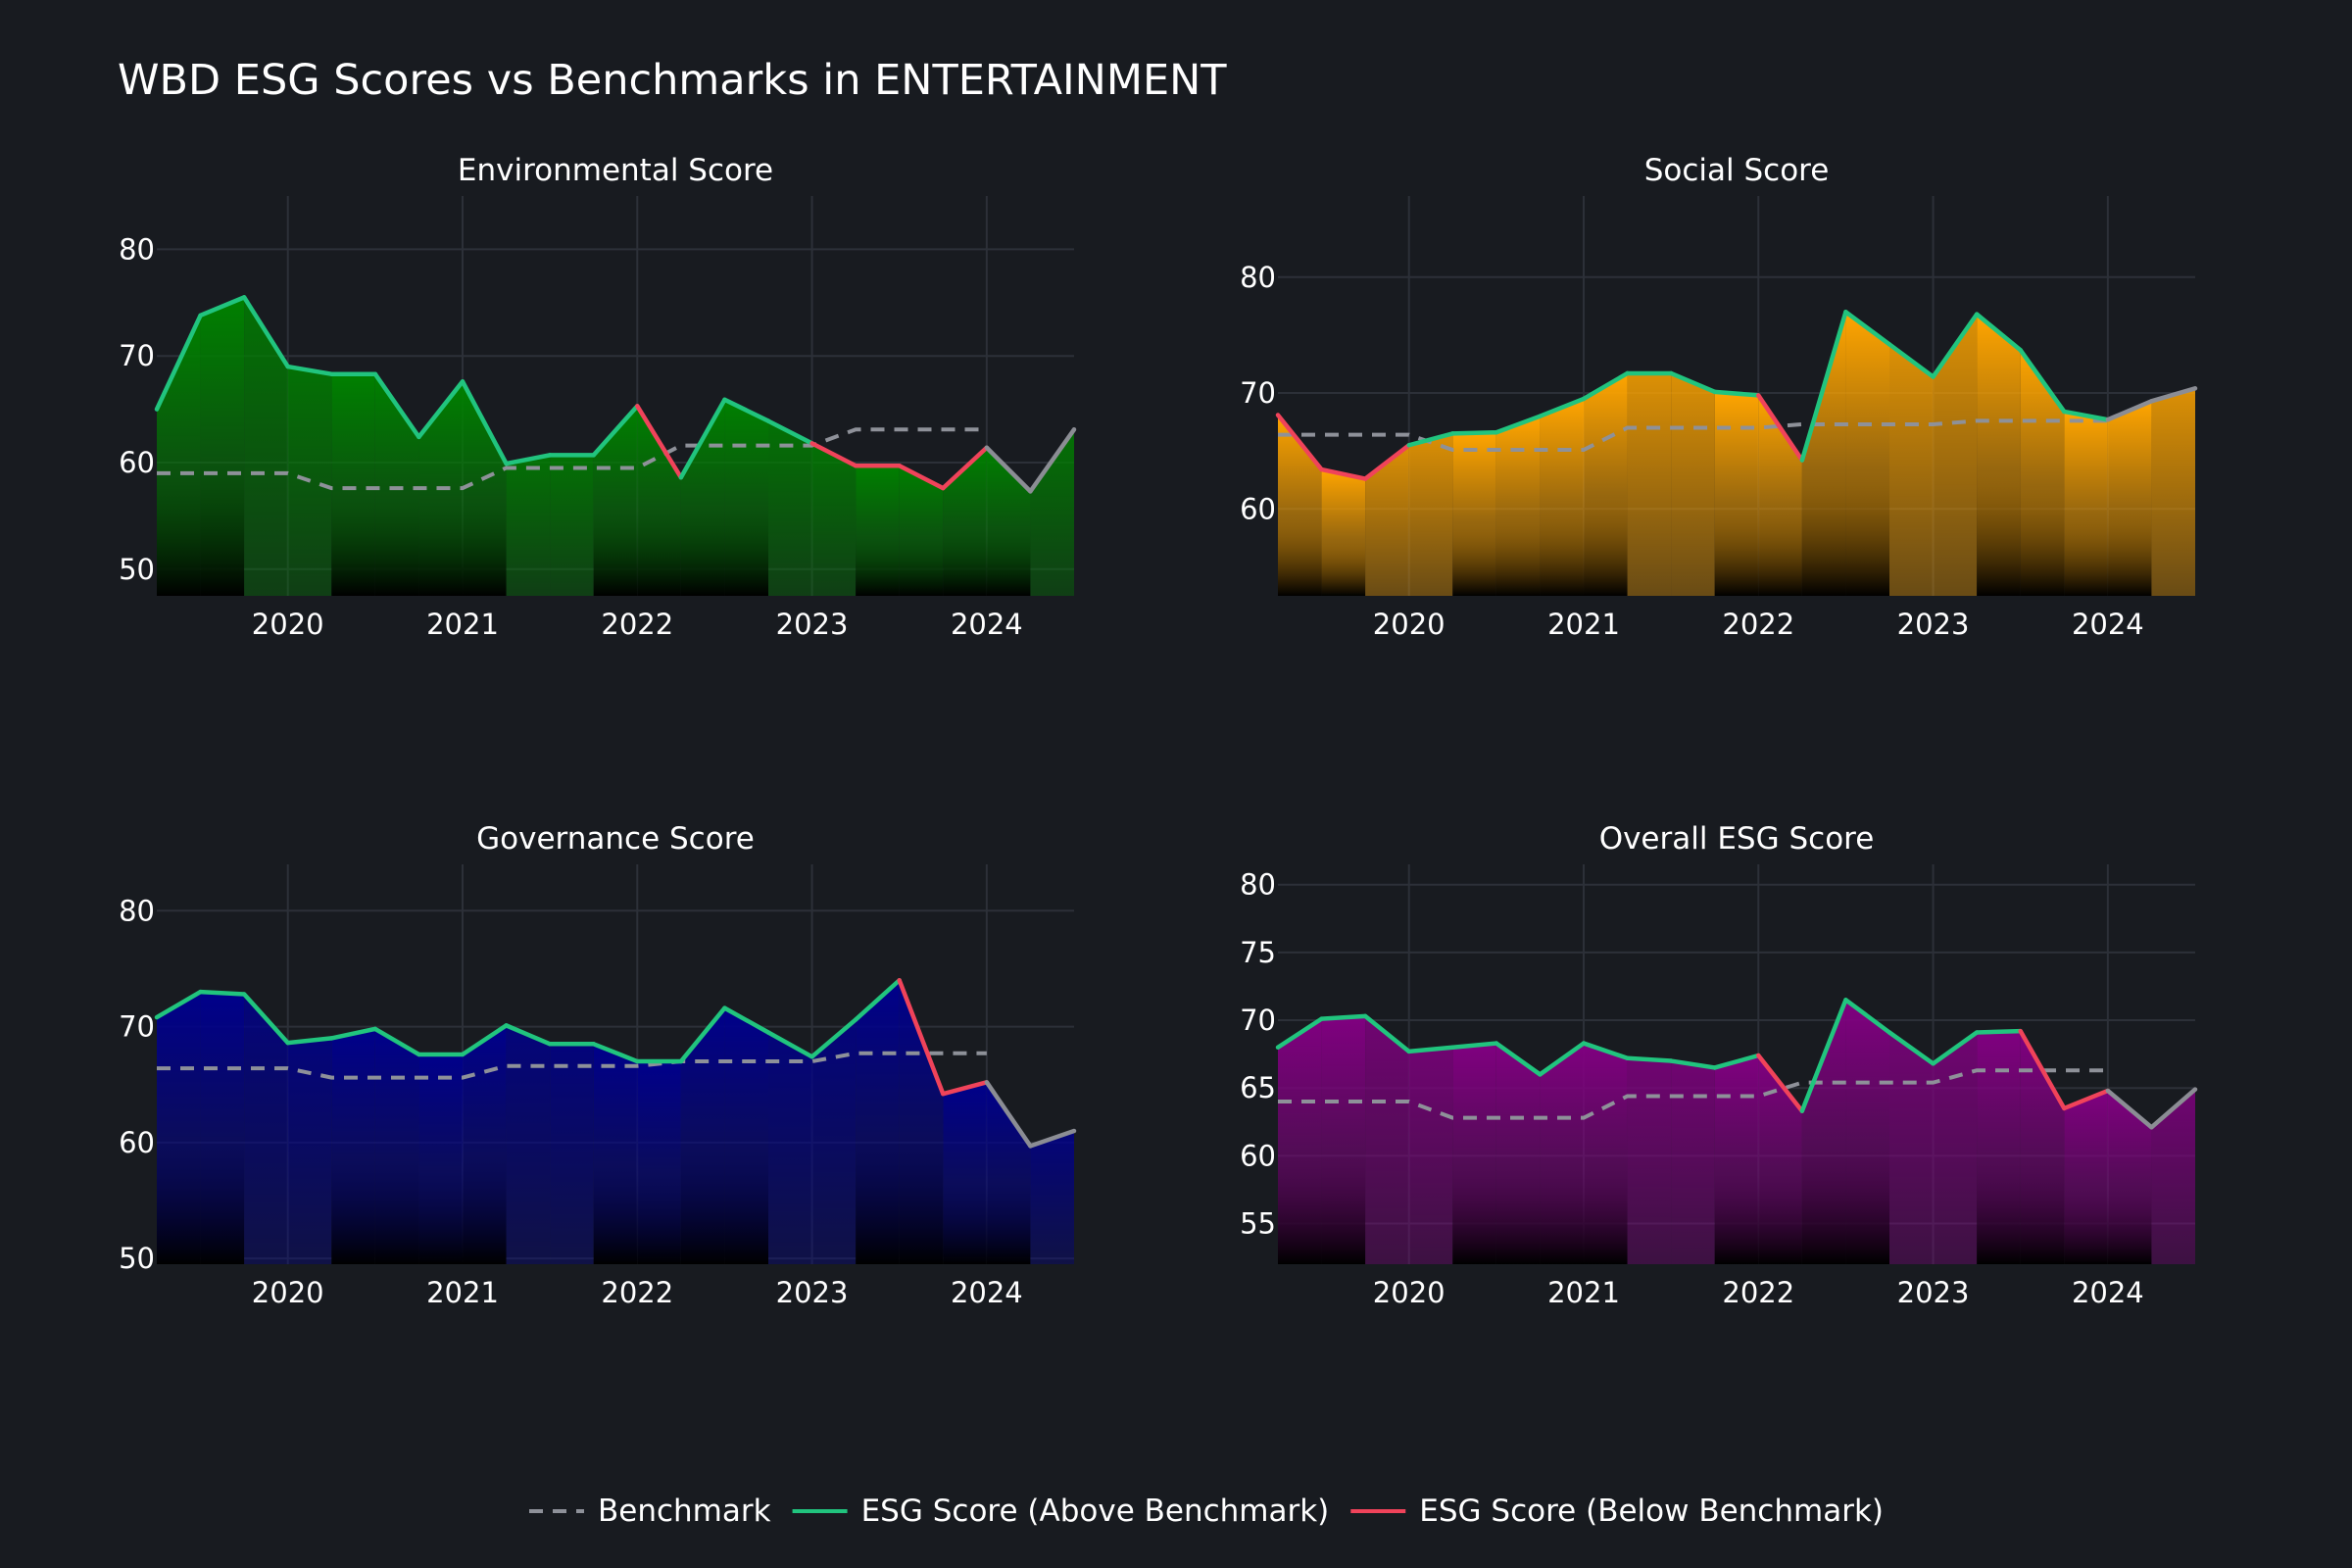 The image size is (2352, 1568). Describe the element at coordinates (1061, 1511) in the screenshot. I see `legend-item-above: ESG Score (Above Benchmark)` at that location.